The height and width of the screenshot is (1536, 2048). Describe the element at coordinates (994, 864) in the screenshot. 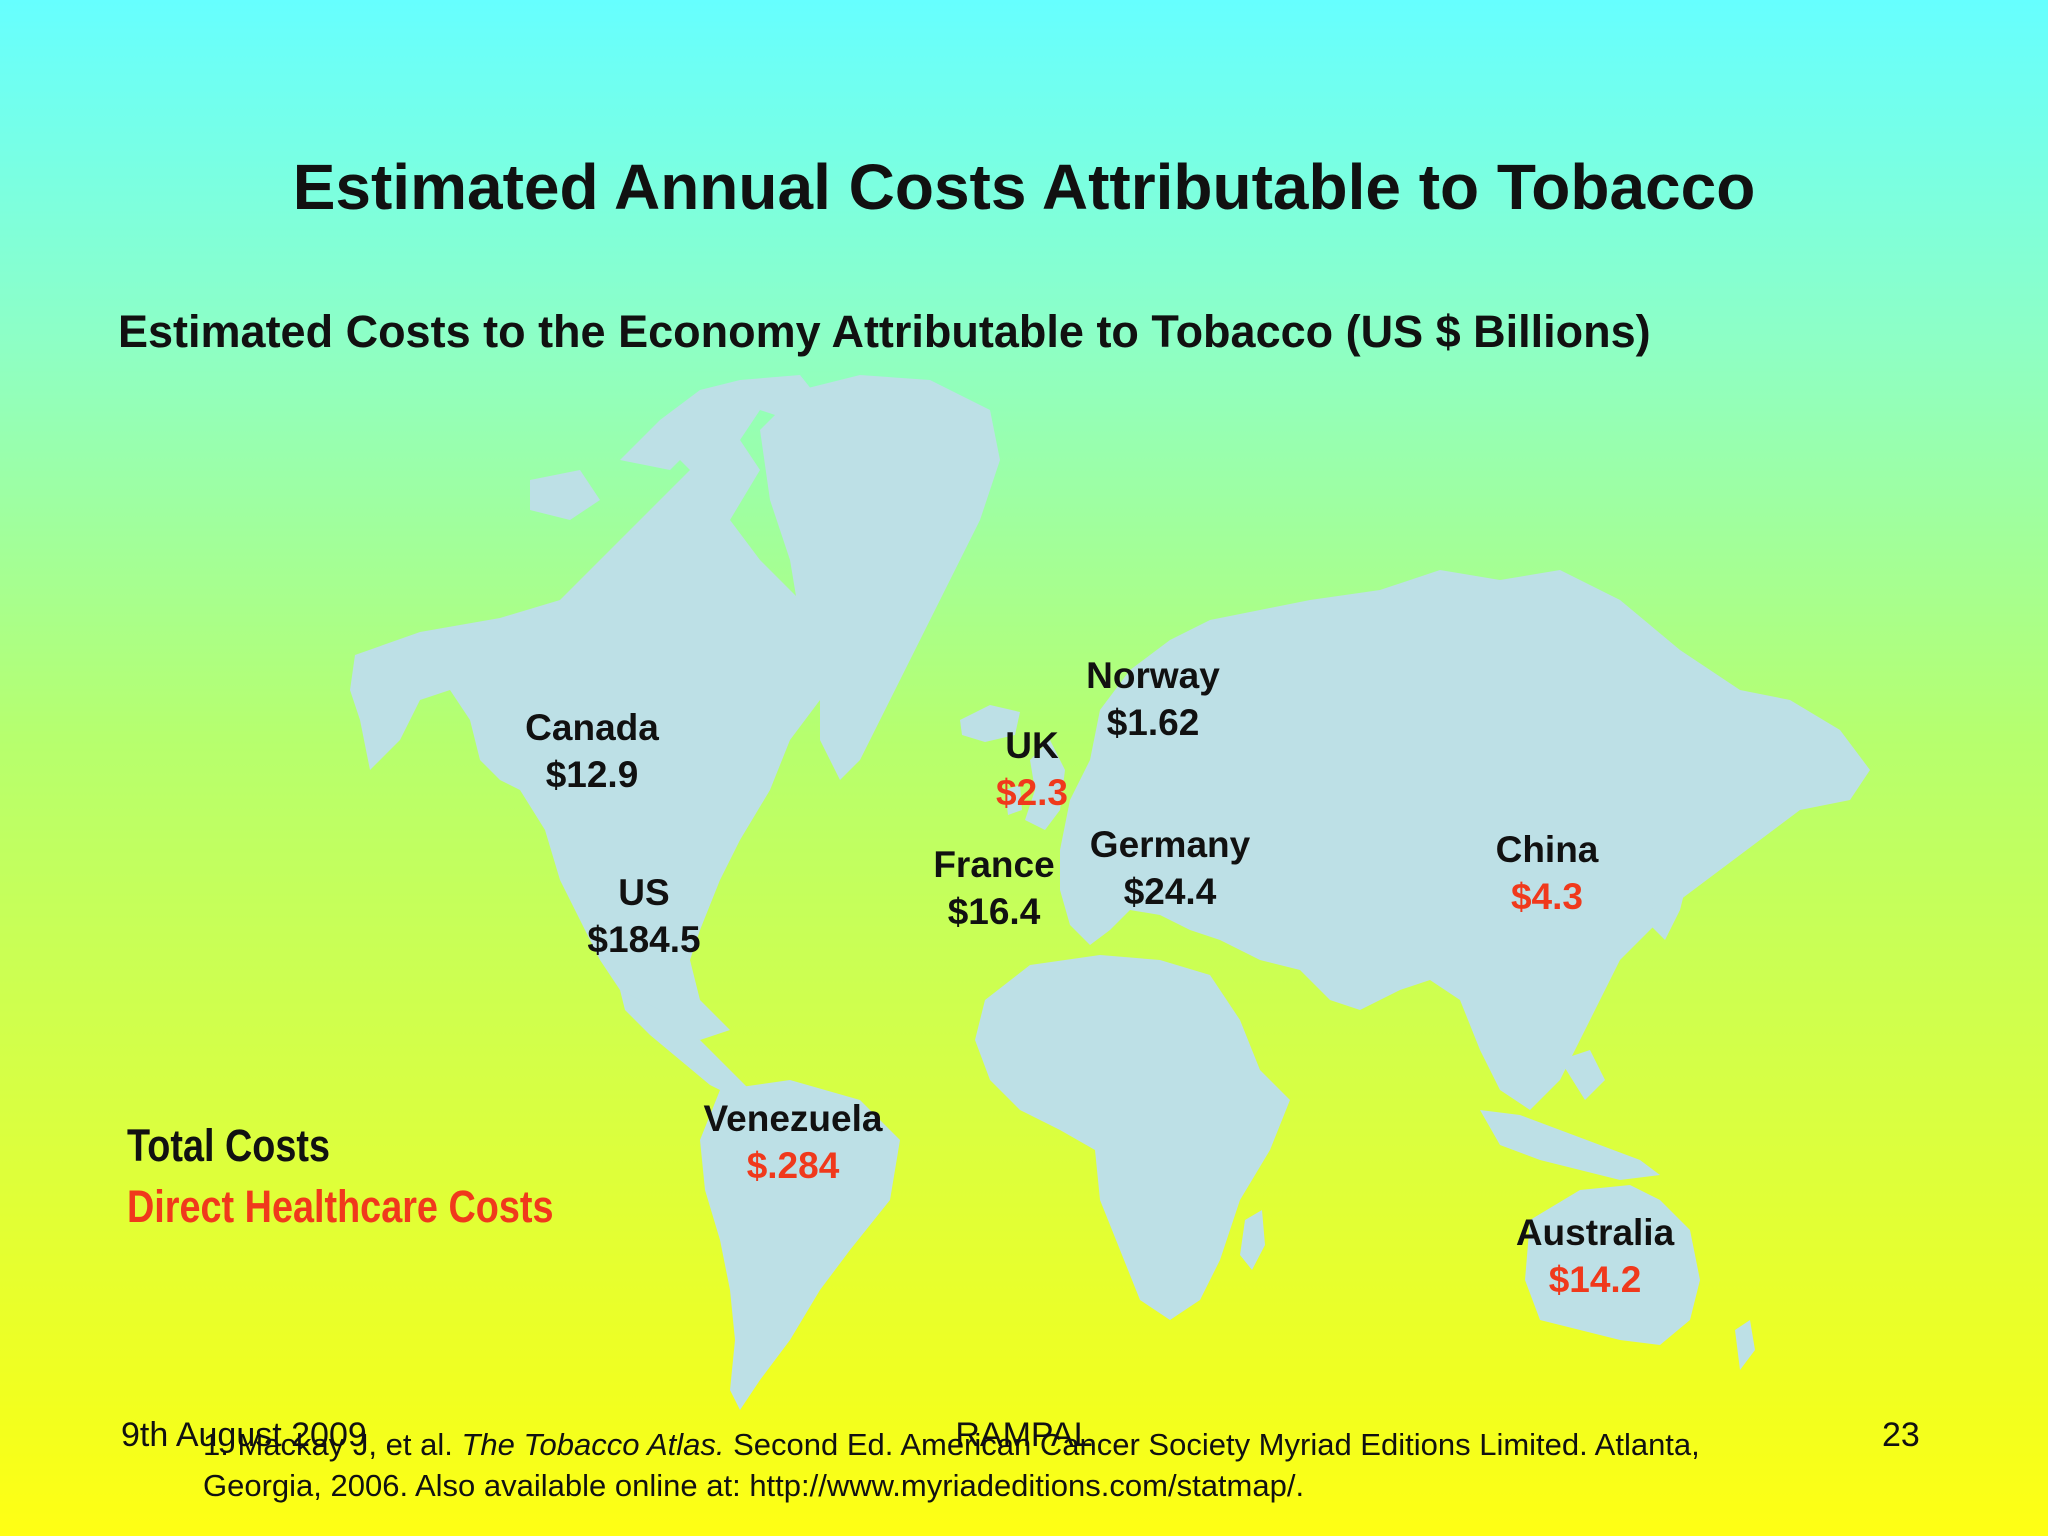

I see `country-name: France` at that location.